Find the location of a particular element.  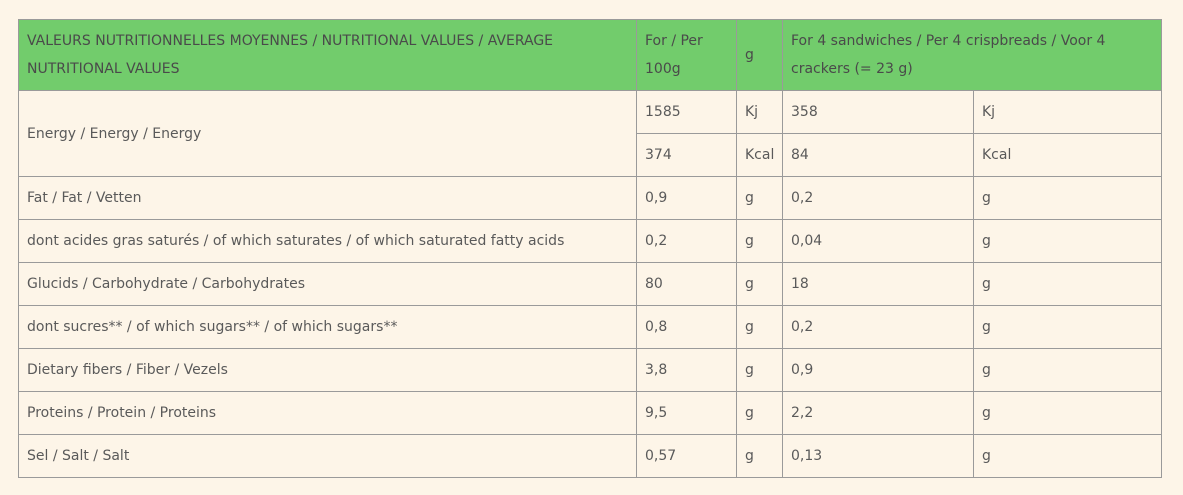

value-cell: 0,8 is located at coordinates (686, 327).